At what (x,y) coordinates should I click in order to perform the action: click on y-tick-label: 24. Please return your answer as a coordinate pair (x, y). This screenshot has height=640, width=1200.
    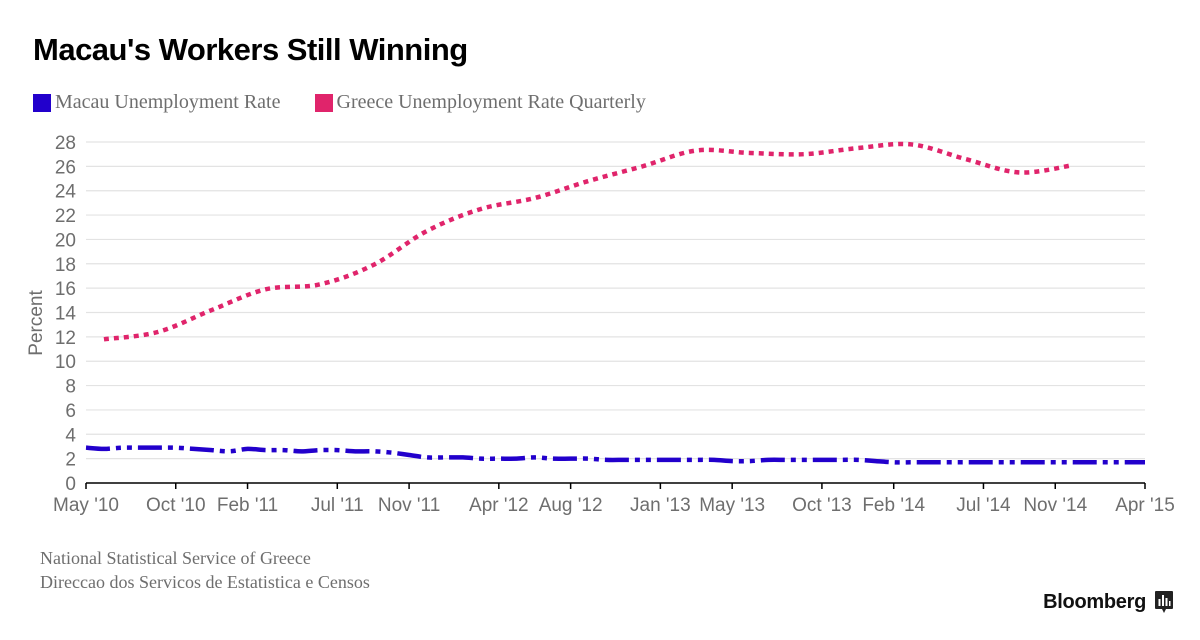
    Looking at the image, I should click on (66, 192).